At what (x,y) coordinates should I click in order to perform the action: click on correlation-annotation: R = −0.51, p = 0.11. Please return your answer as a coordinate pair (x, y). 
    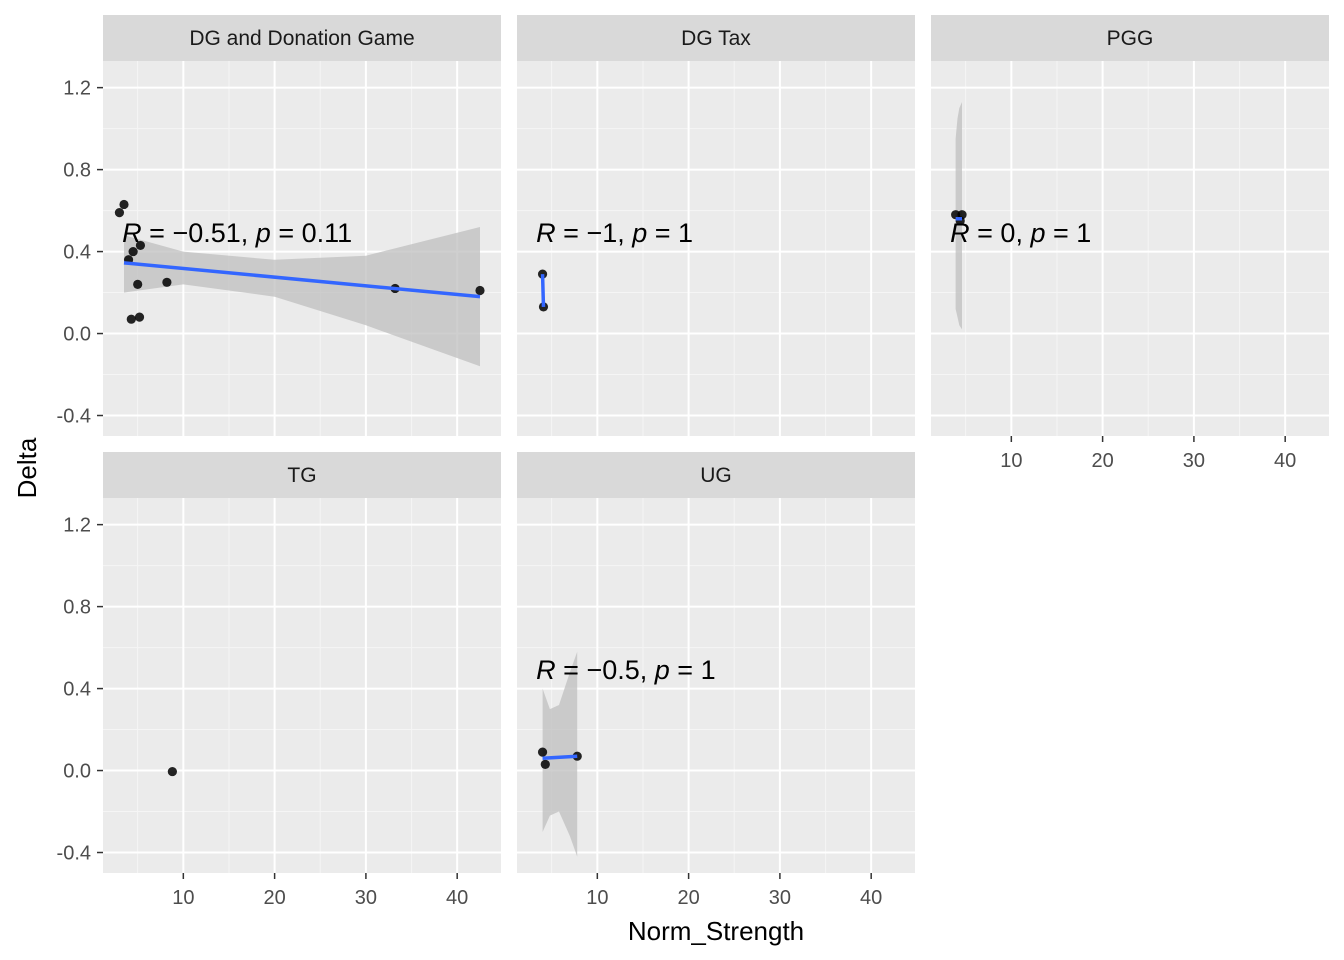
    Looking at the image, I should click on (237, 233).